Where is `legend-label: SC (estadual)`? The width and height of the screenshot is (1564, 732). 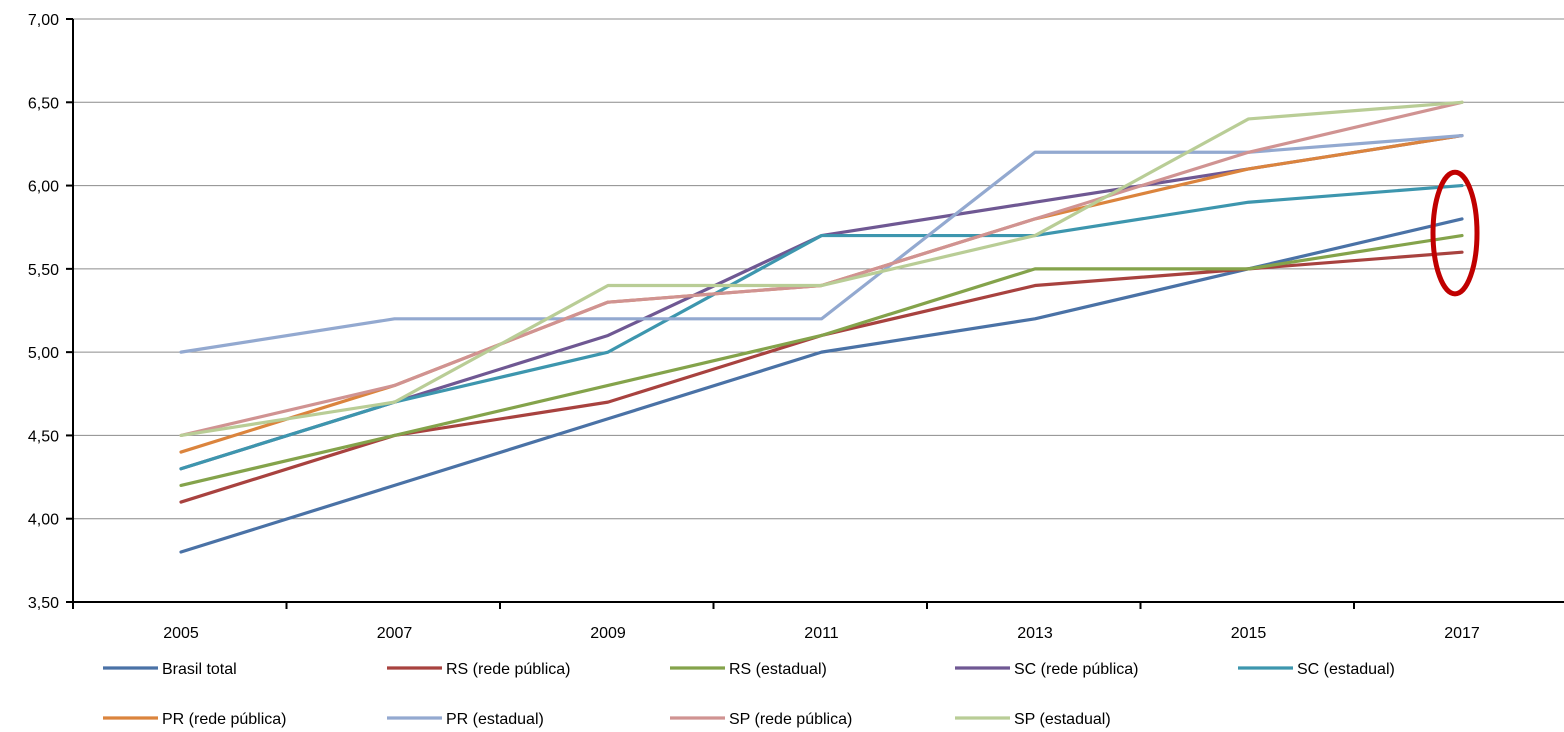 legend-label: SC (estadual) is located at coordinates (1346, 669).